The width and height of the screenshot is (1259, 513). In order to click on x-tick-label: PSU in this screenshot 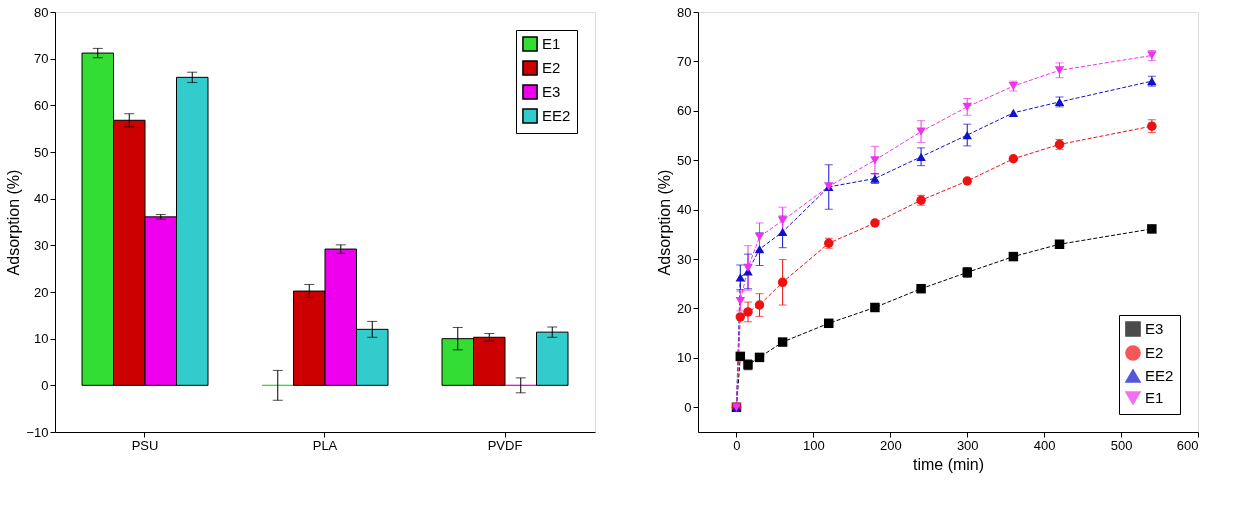, I will do `click(145, 445)`.